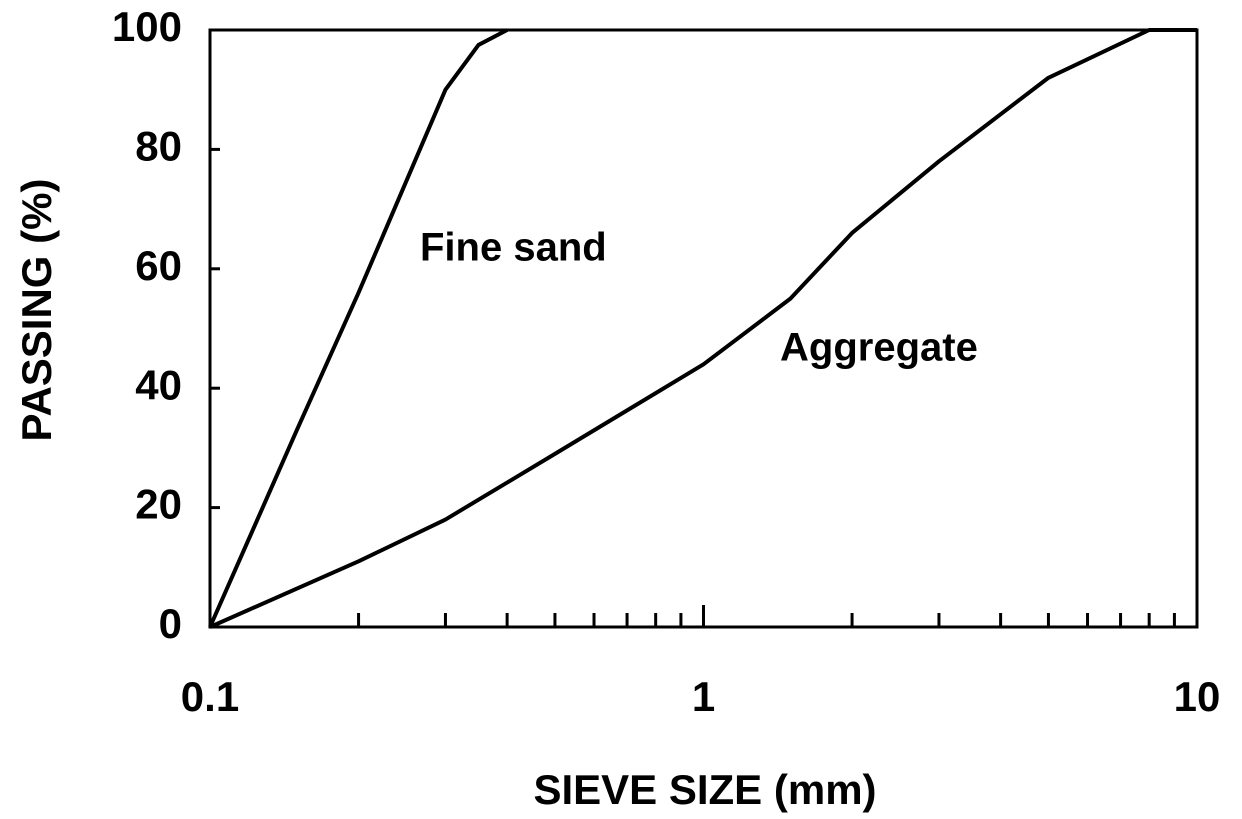 This screenshot has width=1242, height=819. What do you see at coordinates (158, 504) in the screenshot?
I see `y-tick-label: 20` at bounding box center [158, 504].